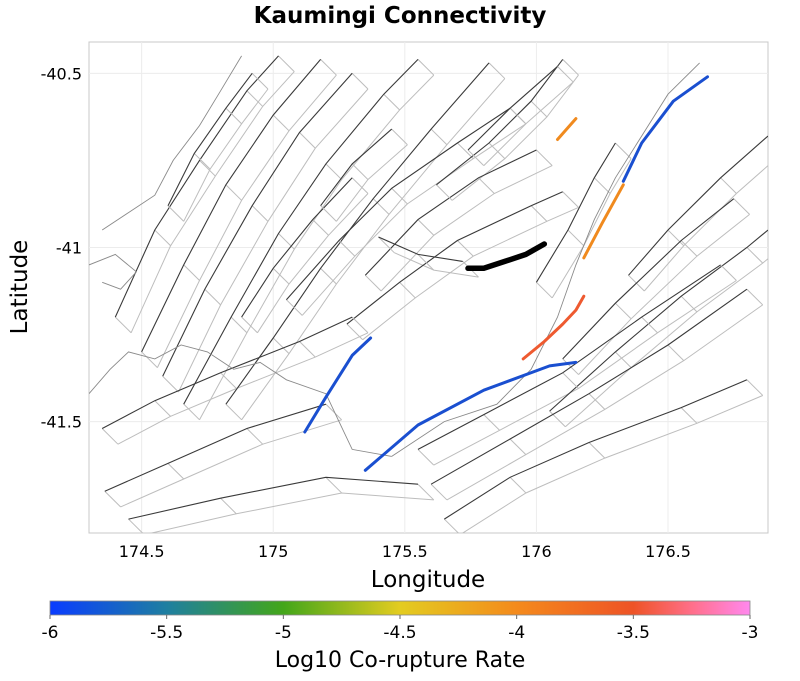 This screenshot has height=681, width=800. I want to click on colorbar, so click(400, 608).